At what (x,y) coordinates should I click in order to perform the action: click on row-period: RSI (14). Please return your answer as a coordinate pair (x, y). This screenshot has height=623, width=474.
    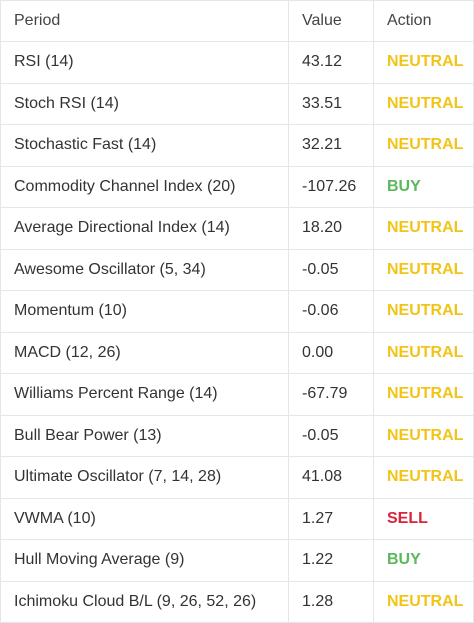
    Looking at the image, I should click on (145, 62).